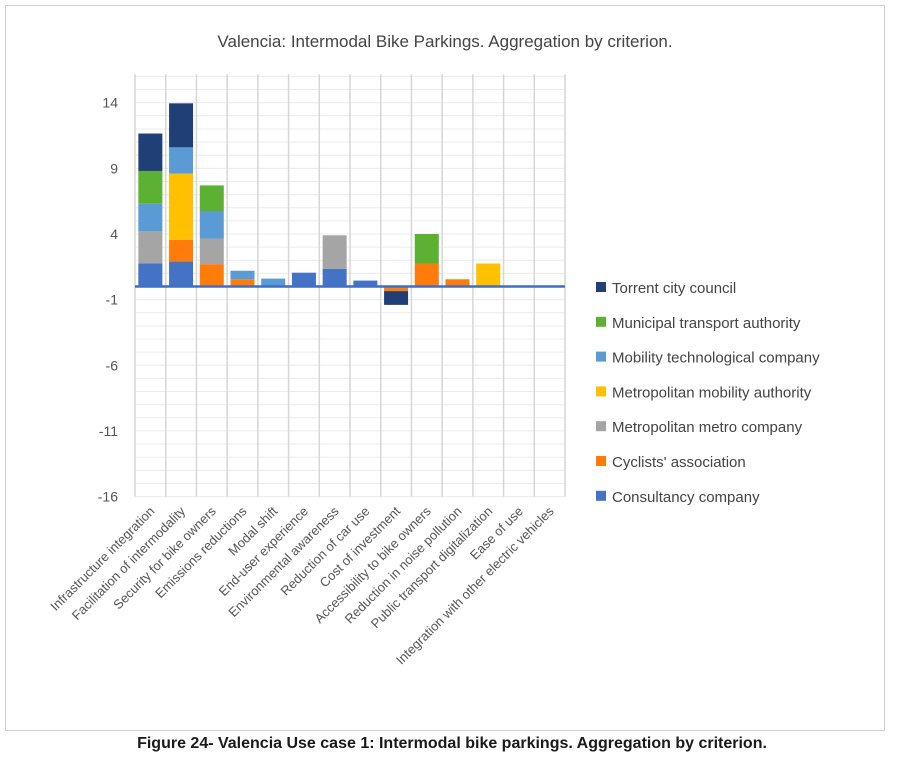 This screenshot has width=904, height=774. Describe the element at coordinates (716, 358) in the screenshot. I see `legend-label: Mobility technological company` at that location.